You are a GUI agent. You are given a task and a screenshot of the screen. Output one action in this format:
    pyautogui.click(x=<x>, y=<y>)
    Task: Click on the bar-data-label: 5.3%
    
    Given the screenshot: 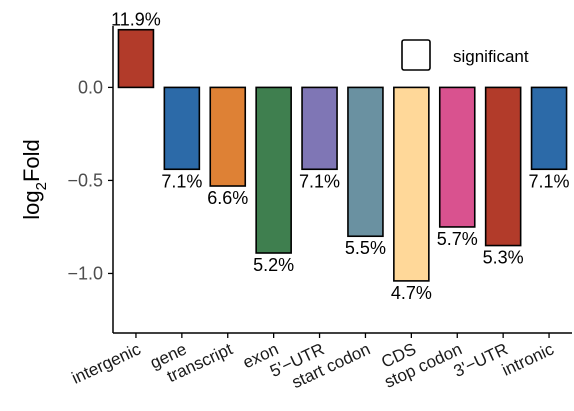 What is the action you would take?
    pyautogui.click(x=503, y=258)
    